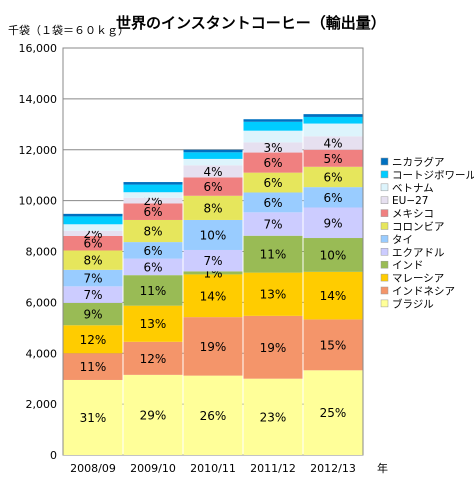  Describe the element at coordinates (53, 455) in the screenshot. I see `y-tick-label: 0` at that location.